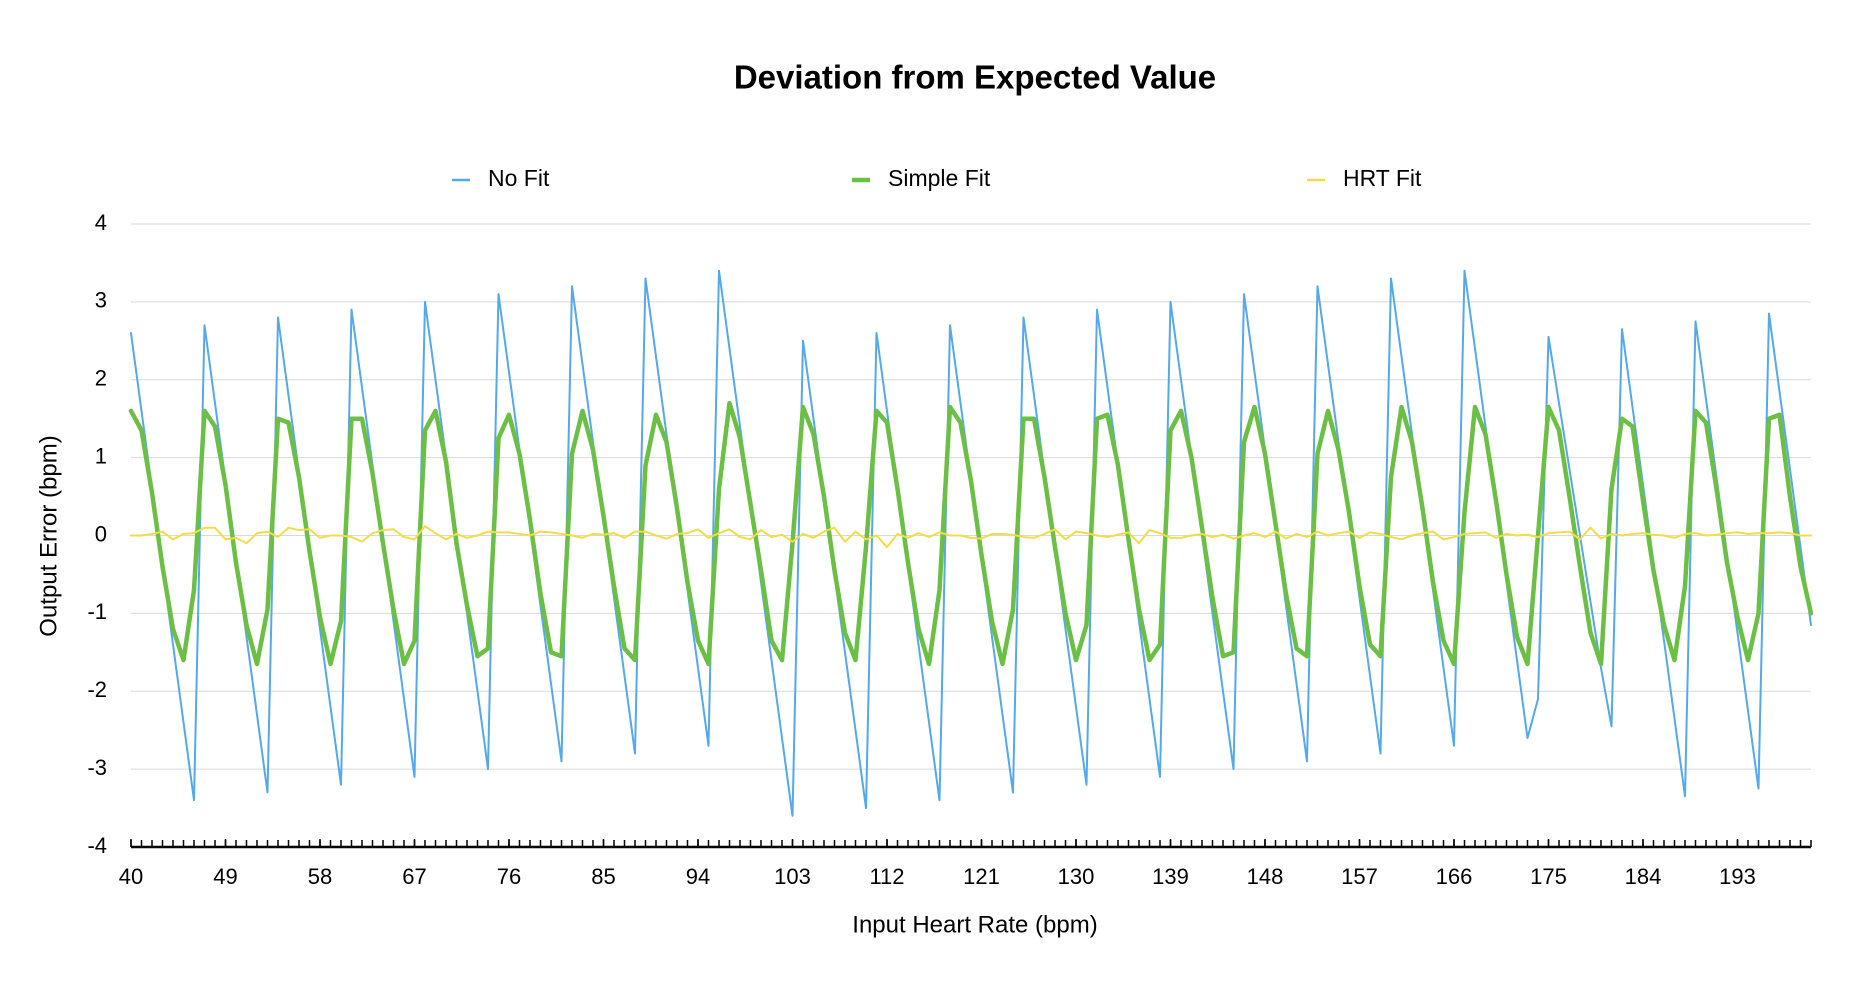  What do you see at coordinates (101, 455) in the screenshot?
I see `y-tick-label: 1` at bounding box center [101, 455].